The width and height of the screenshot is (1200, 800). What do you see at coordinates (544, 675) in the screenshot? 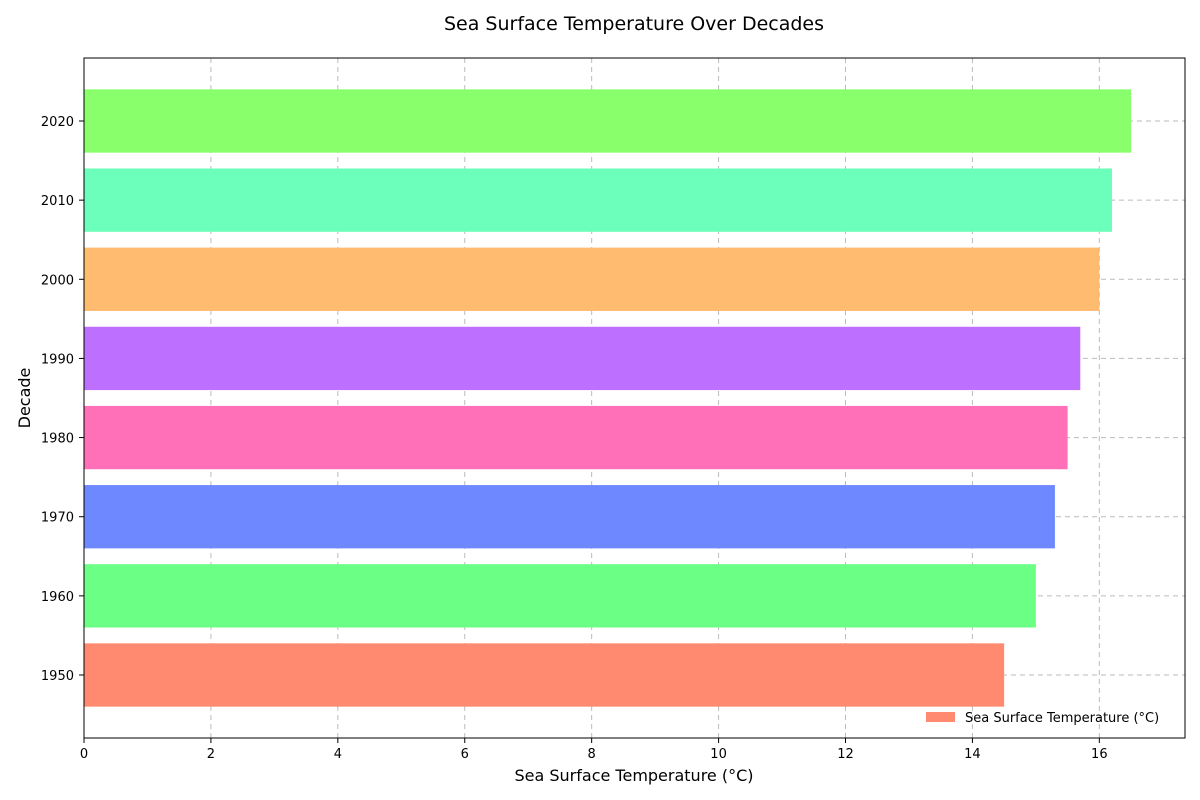
I see `bar-1950` at bounding box center [544, 675].